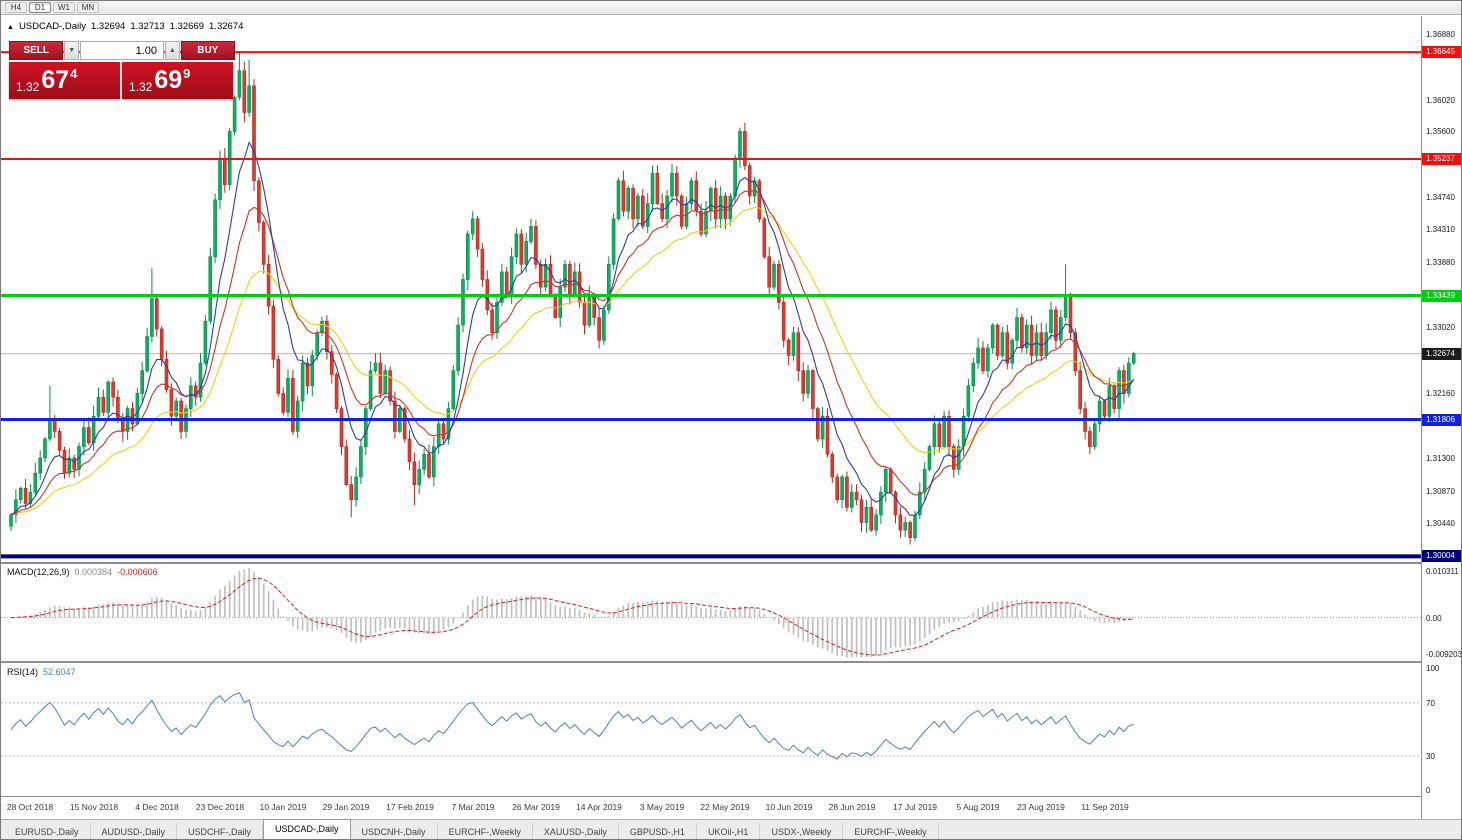 The height and width of the screenshot is (840, 1462). Describe the element at coordinates (168, 80) in the screenshot. I see `buy-price-main: 69` at that location.